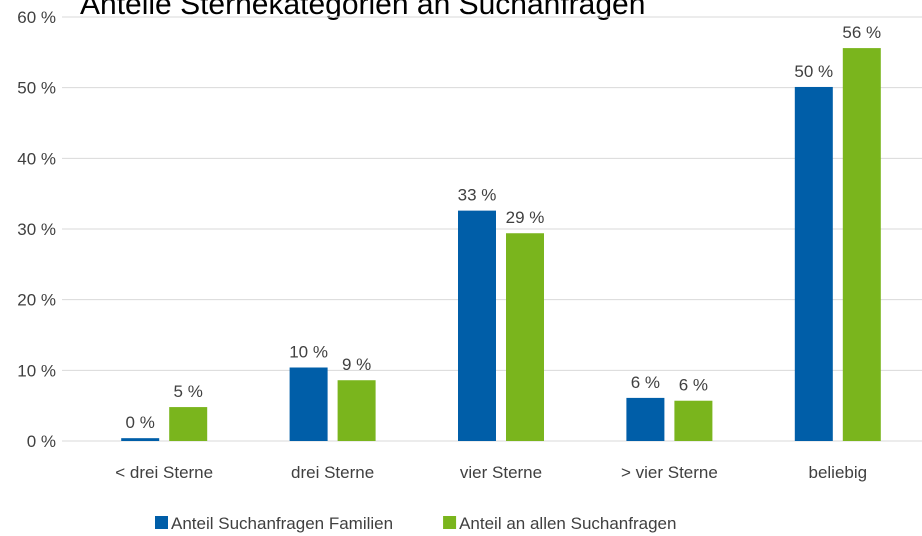  I want to click on x-tick-label: drei Sterne, so click(332, 472).